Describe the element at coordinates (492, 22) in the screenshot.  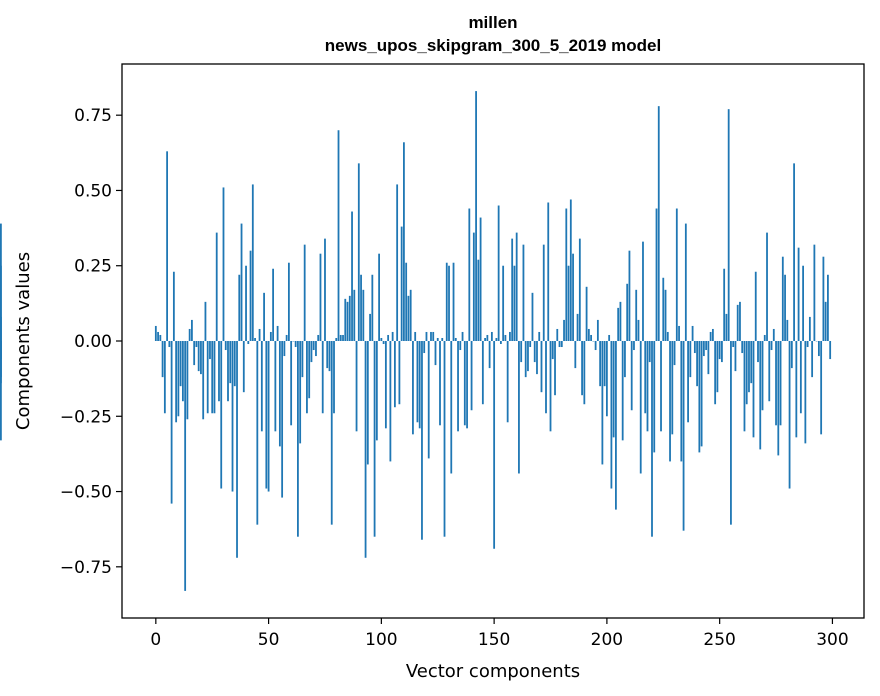
I see `chart-title-line-1: millen` at that location.